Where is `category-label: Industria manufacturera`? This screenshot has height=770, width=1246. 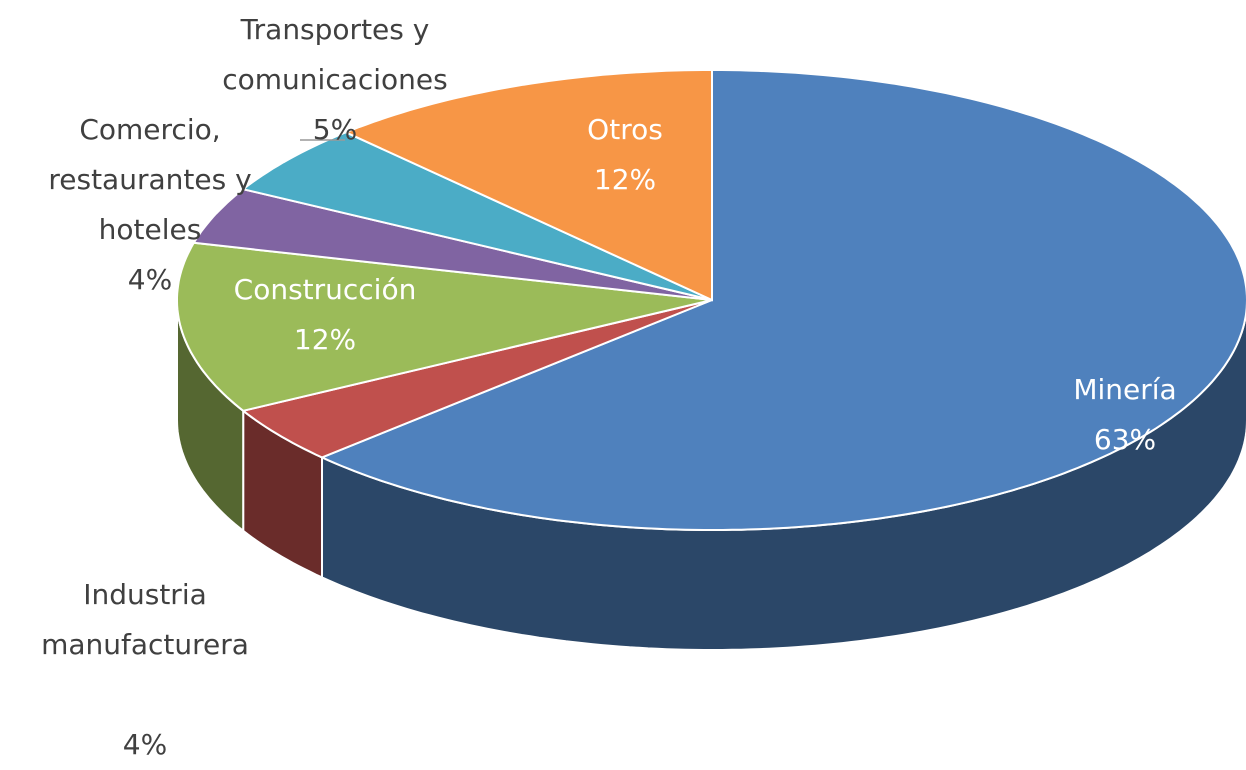
category-label: Industria manufacturera is located at coordinates (145, 619).